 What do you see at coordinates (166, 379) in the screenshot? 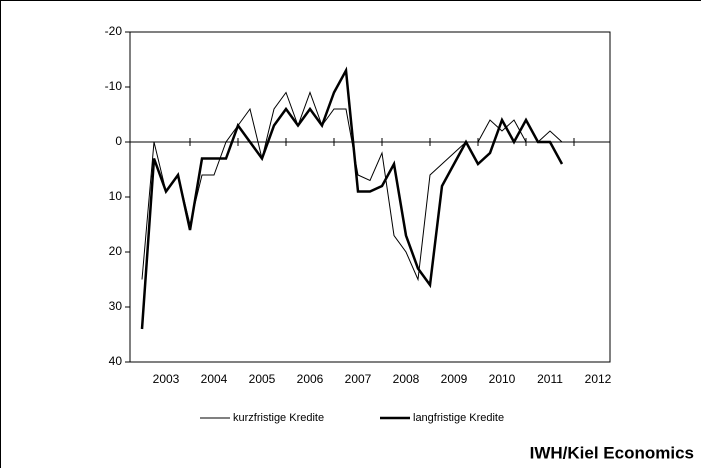
I see `x-tick-label: 2003` at bounding box center [166, 379].